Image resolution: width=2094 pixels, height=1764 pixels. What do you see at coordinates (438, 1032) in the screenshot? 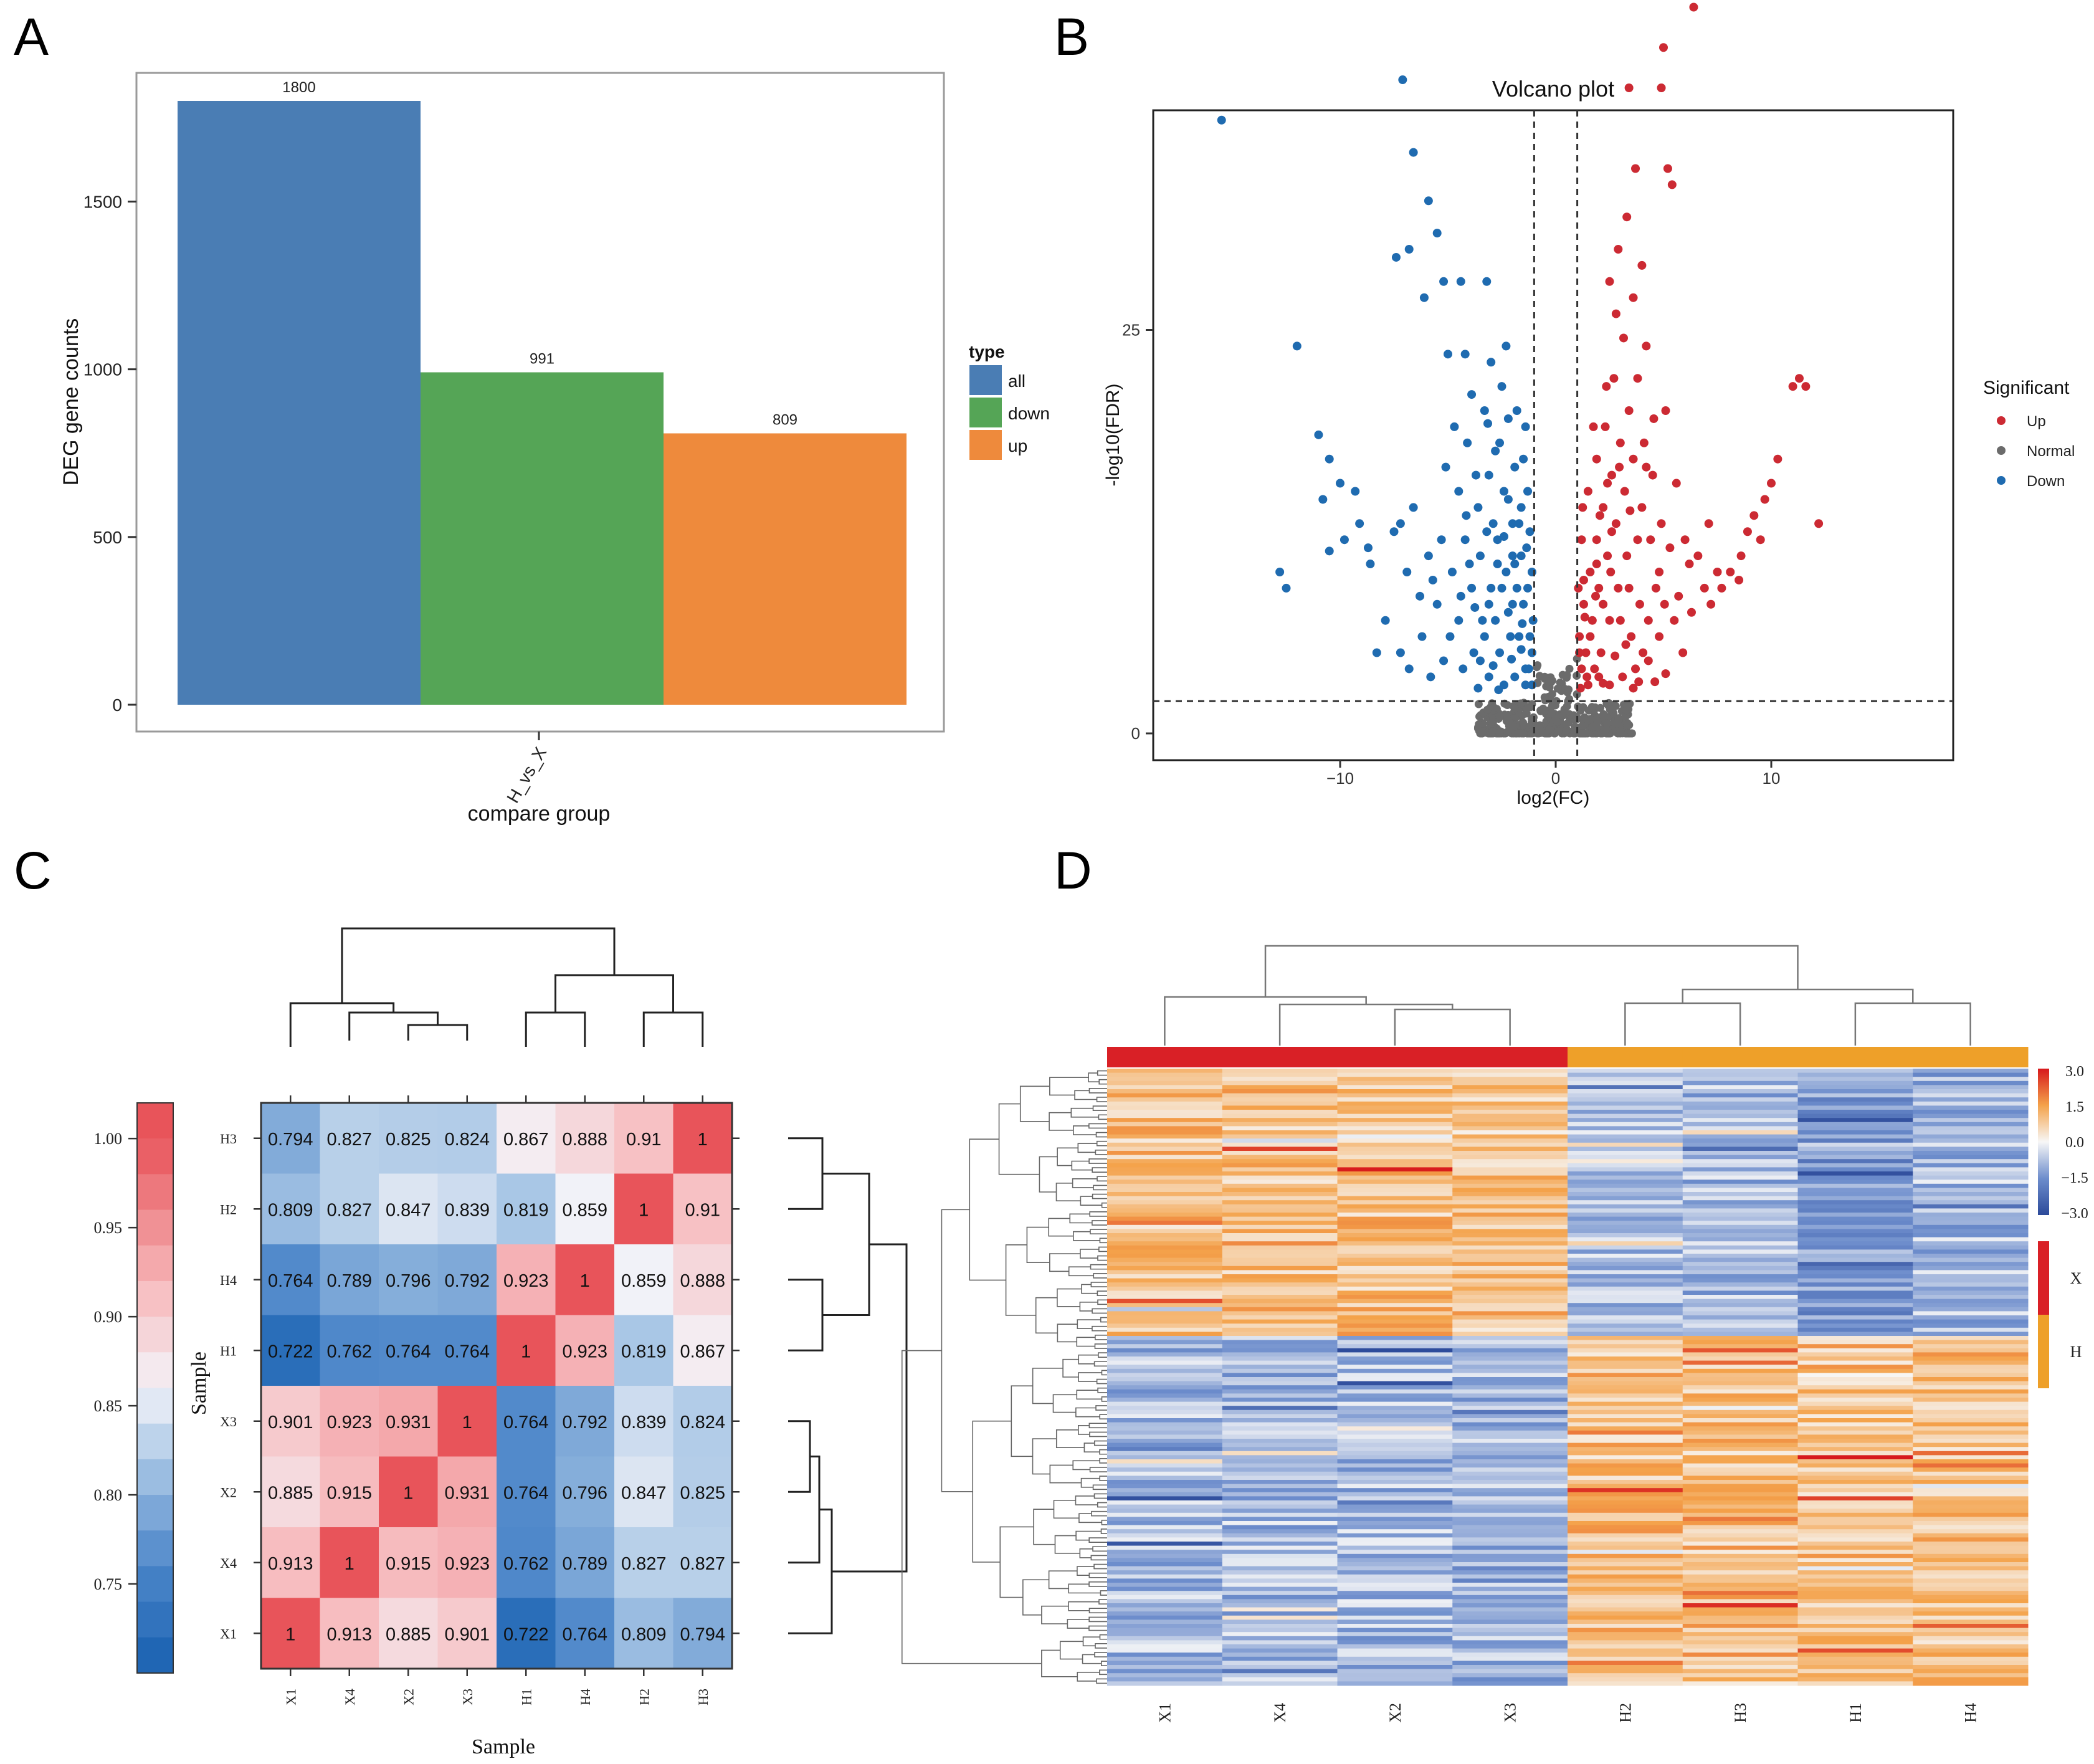
I see `corr-dendrogram-top-link` at bounding box center [438, 1032].